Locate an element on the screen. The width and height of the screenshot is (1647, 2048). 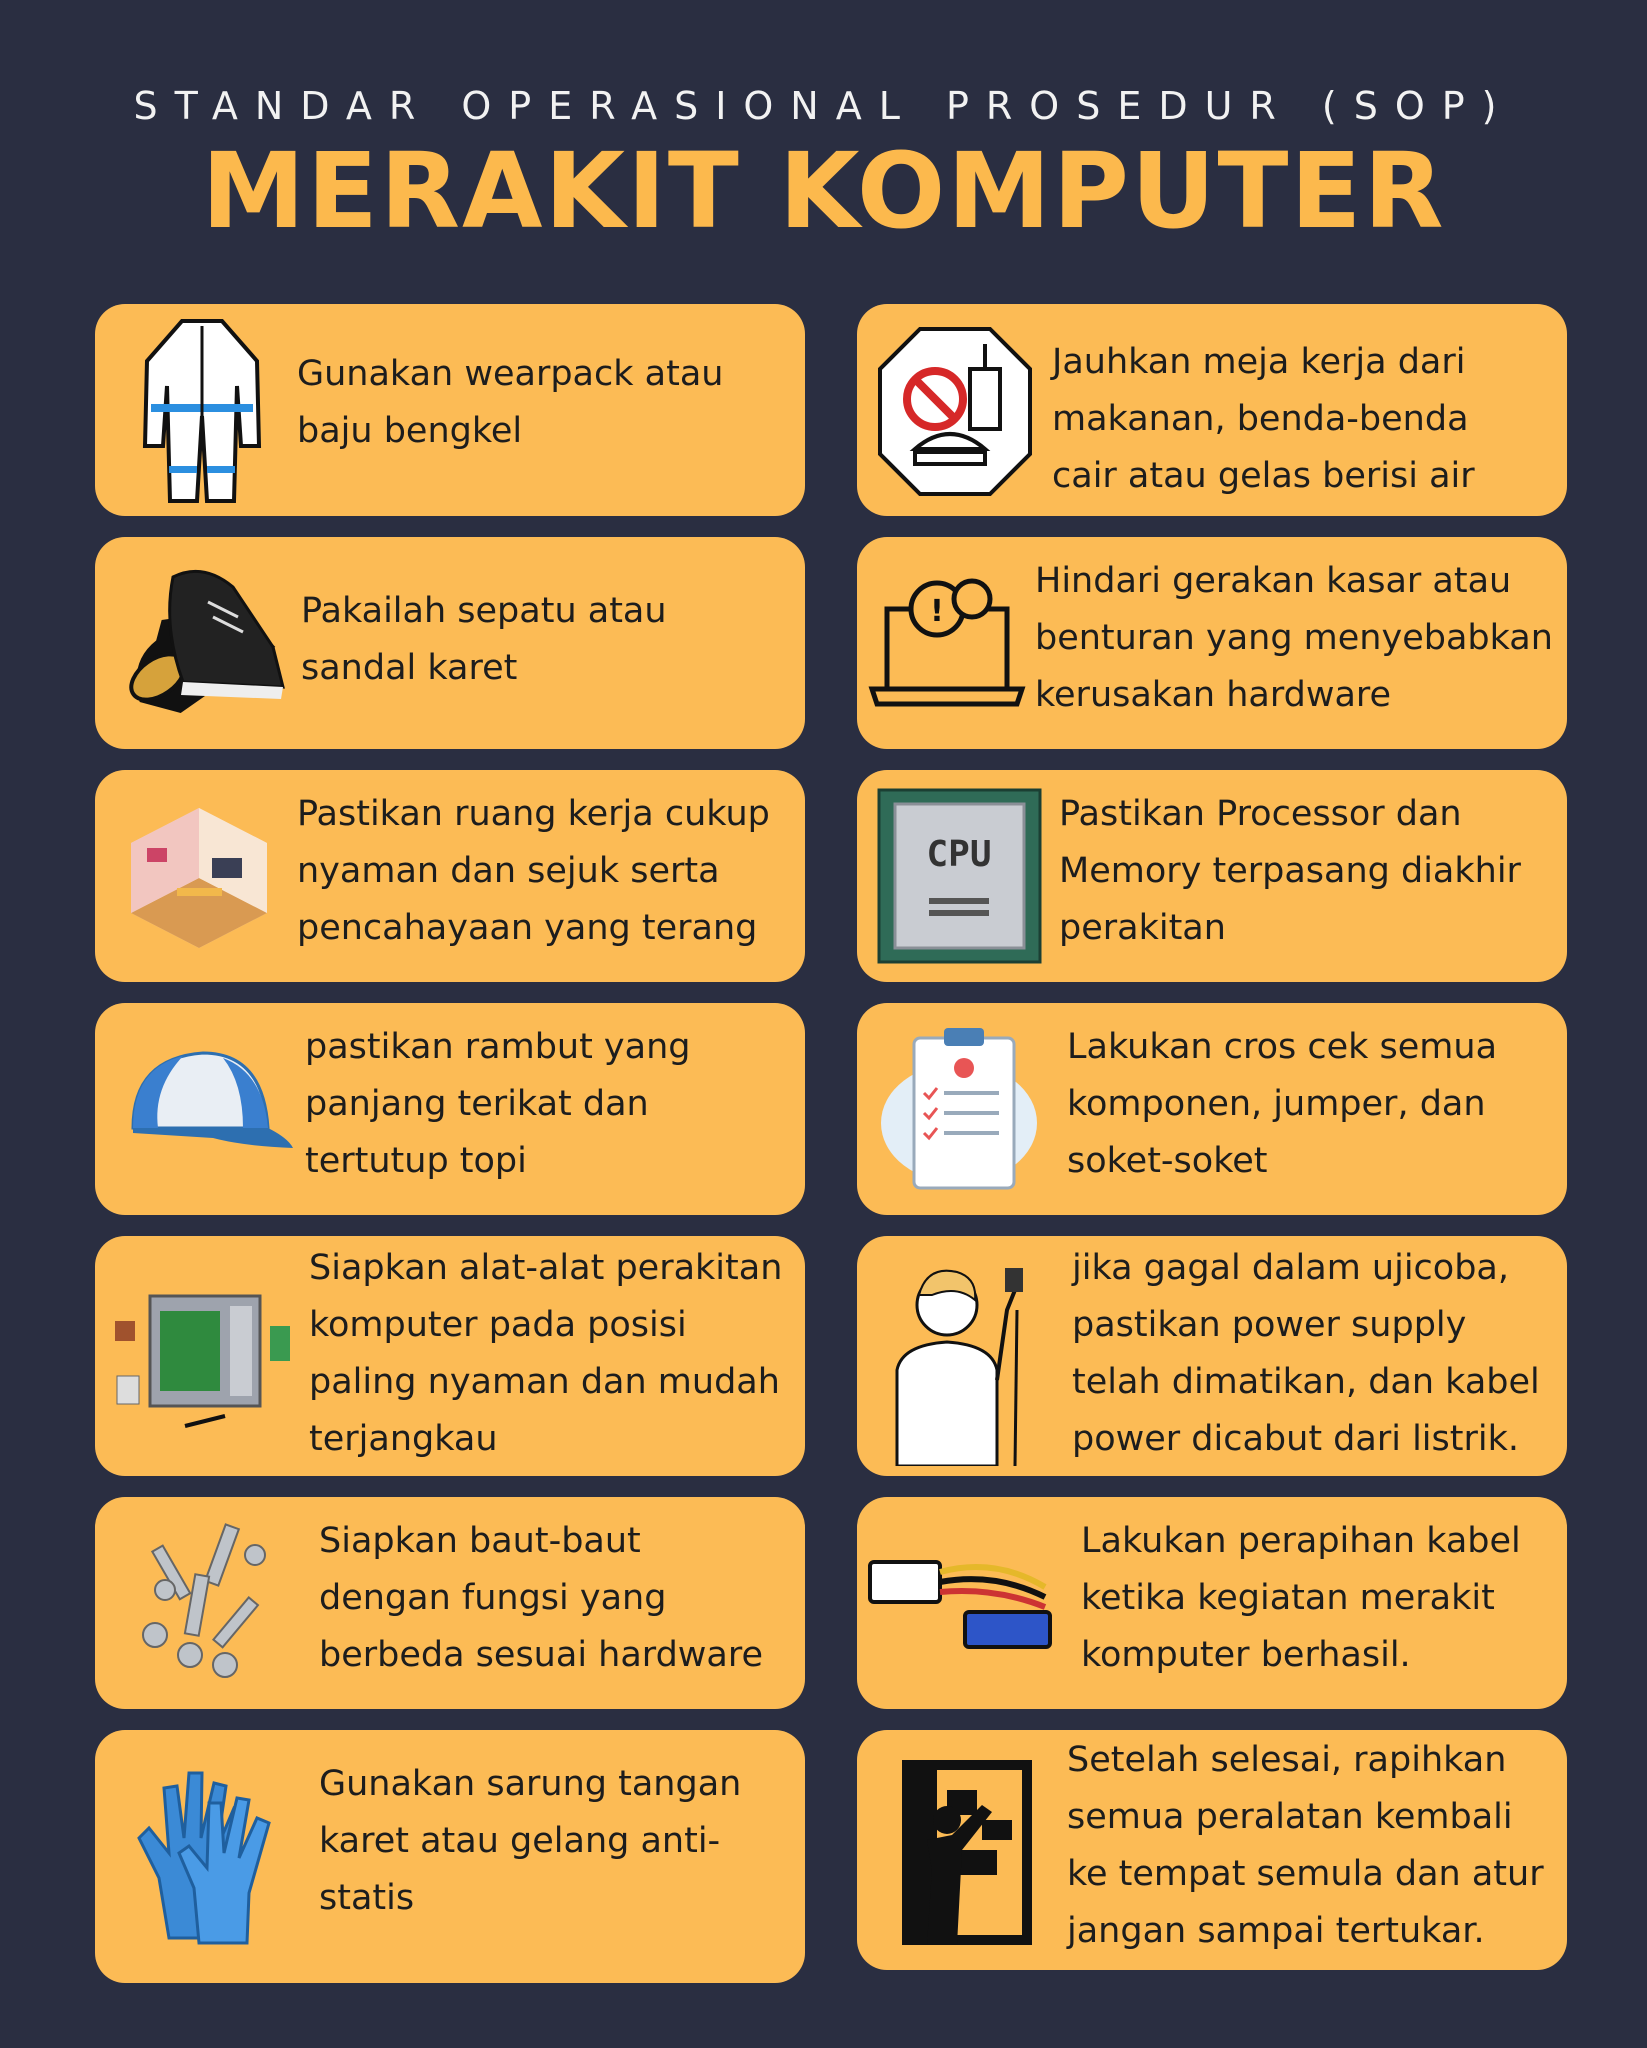
card-text: Pakailah sepatu atau sandal karet is located at coordinates (484, 639).